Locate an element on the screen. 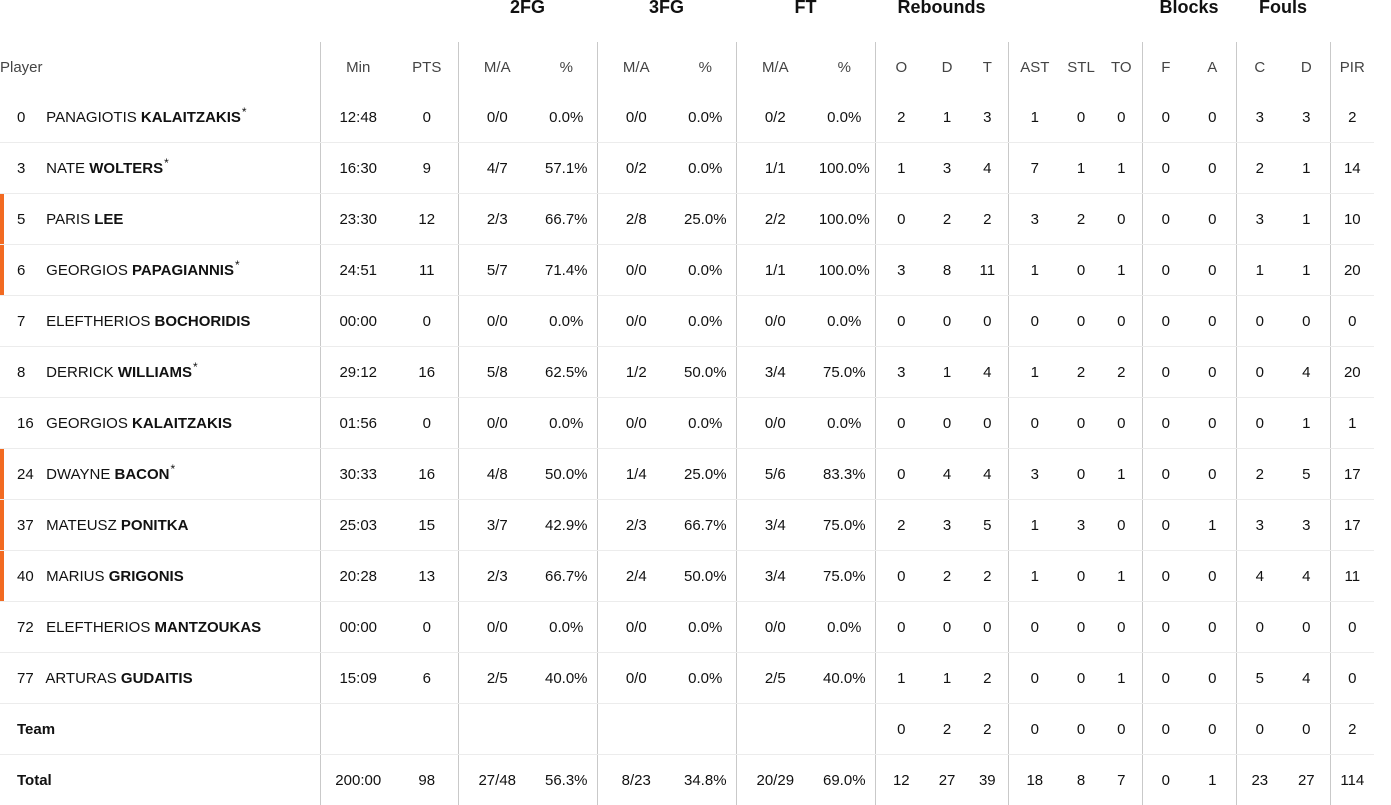  cell-pts: 16 is located at coordinates (427, 372).